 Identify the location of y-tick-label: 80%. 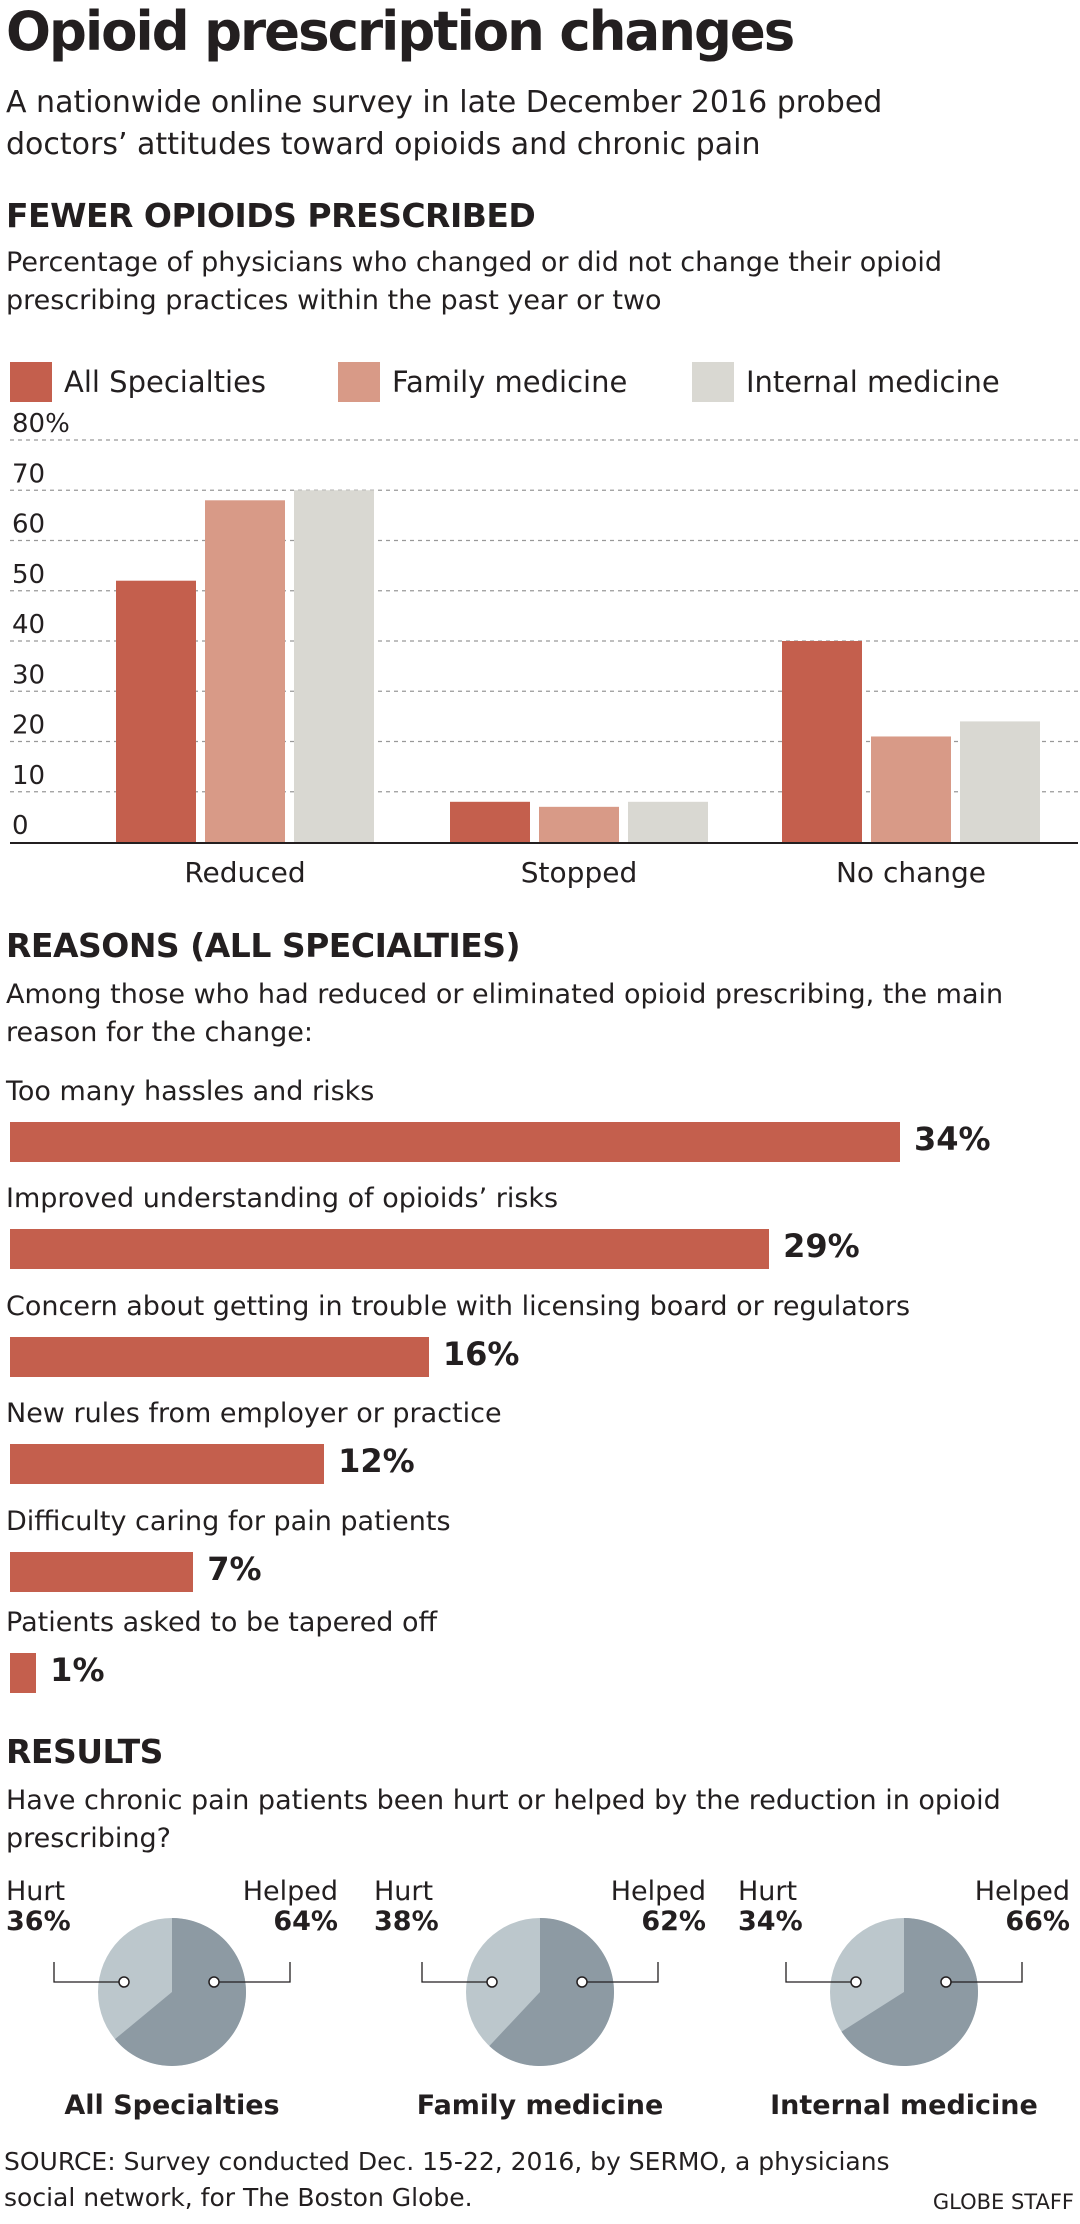
(41, 424).